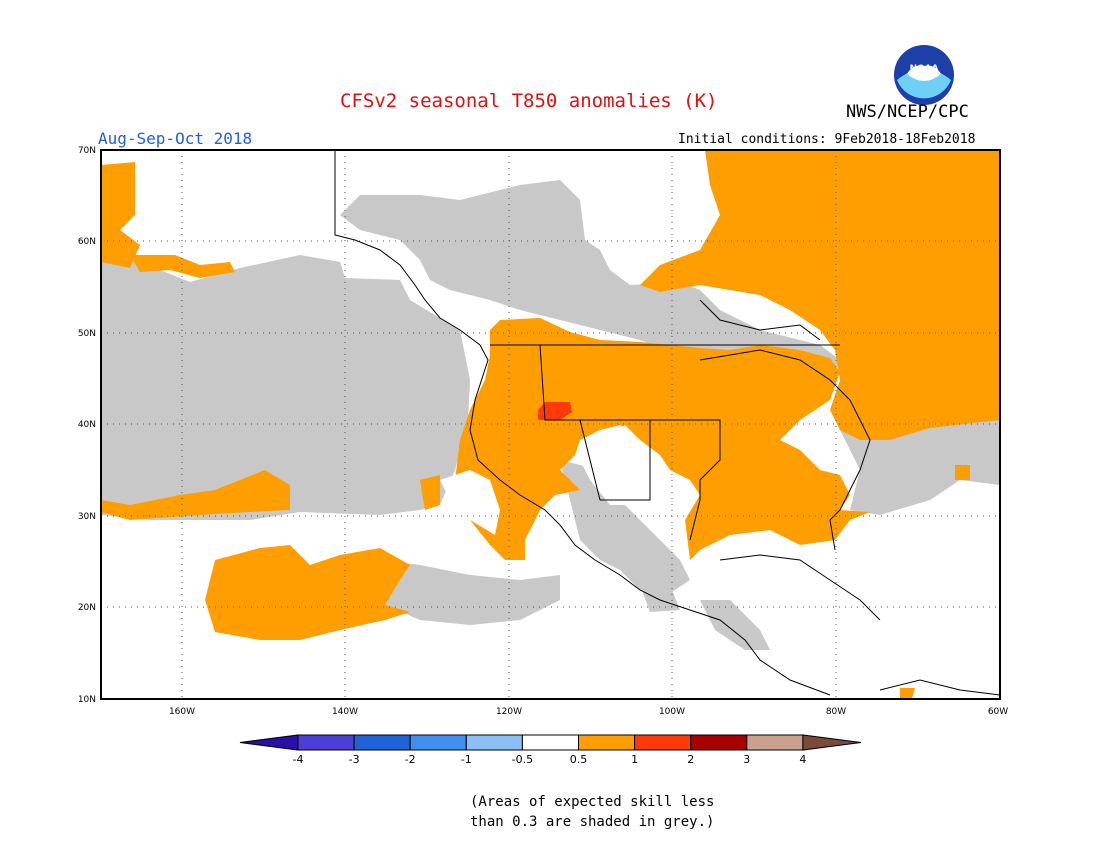 The width and height of the screenshot is (1100, 850). What do you see at coordinates (87, 517) in the screenshot?
I see `lat-label: 30N` at bounding box center [87, 517].